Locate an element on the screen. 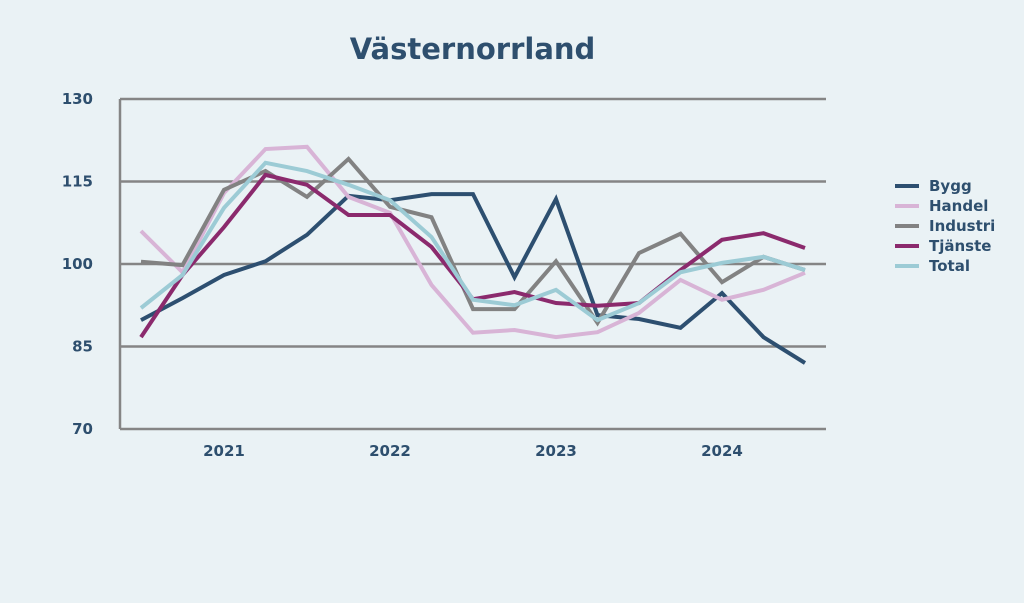 This screenshot has height=603, width=1024. x-tick-label: 2022 is located at coordinates (390, 451).